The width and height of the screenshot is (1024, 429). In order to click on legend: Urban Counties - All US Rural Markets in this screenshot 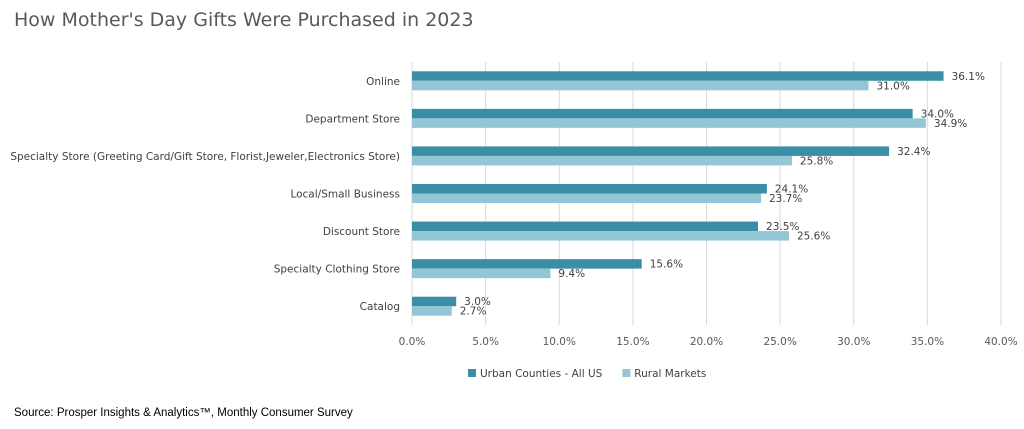, I will do `click(587, 374)`.